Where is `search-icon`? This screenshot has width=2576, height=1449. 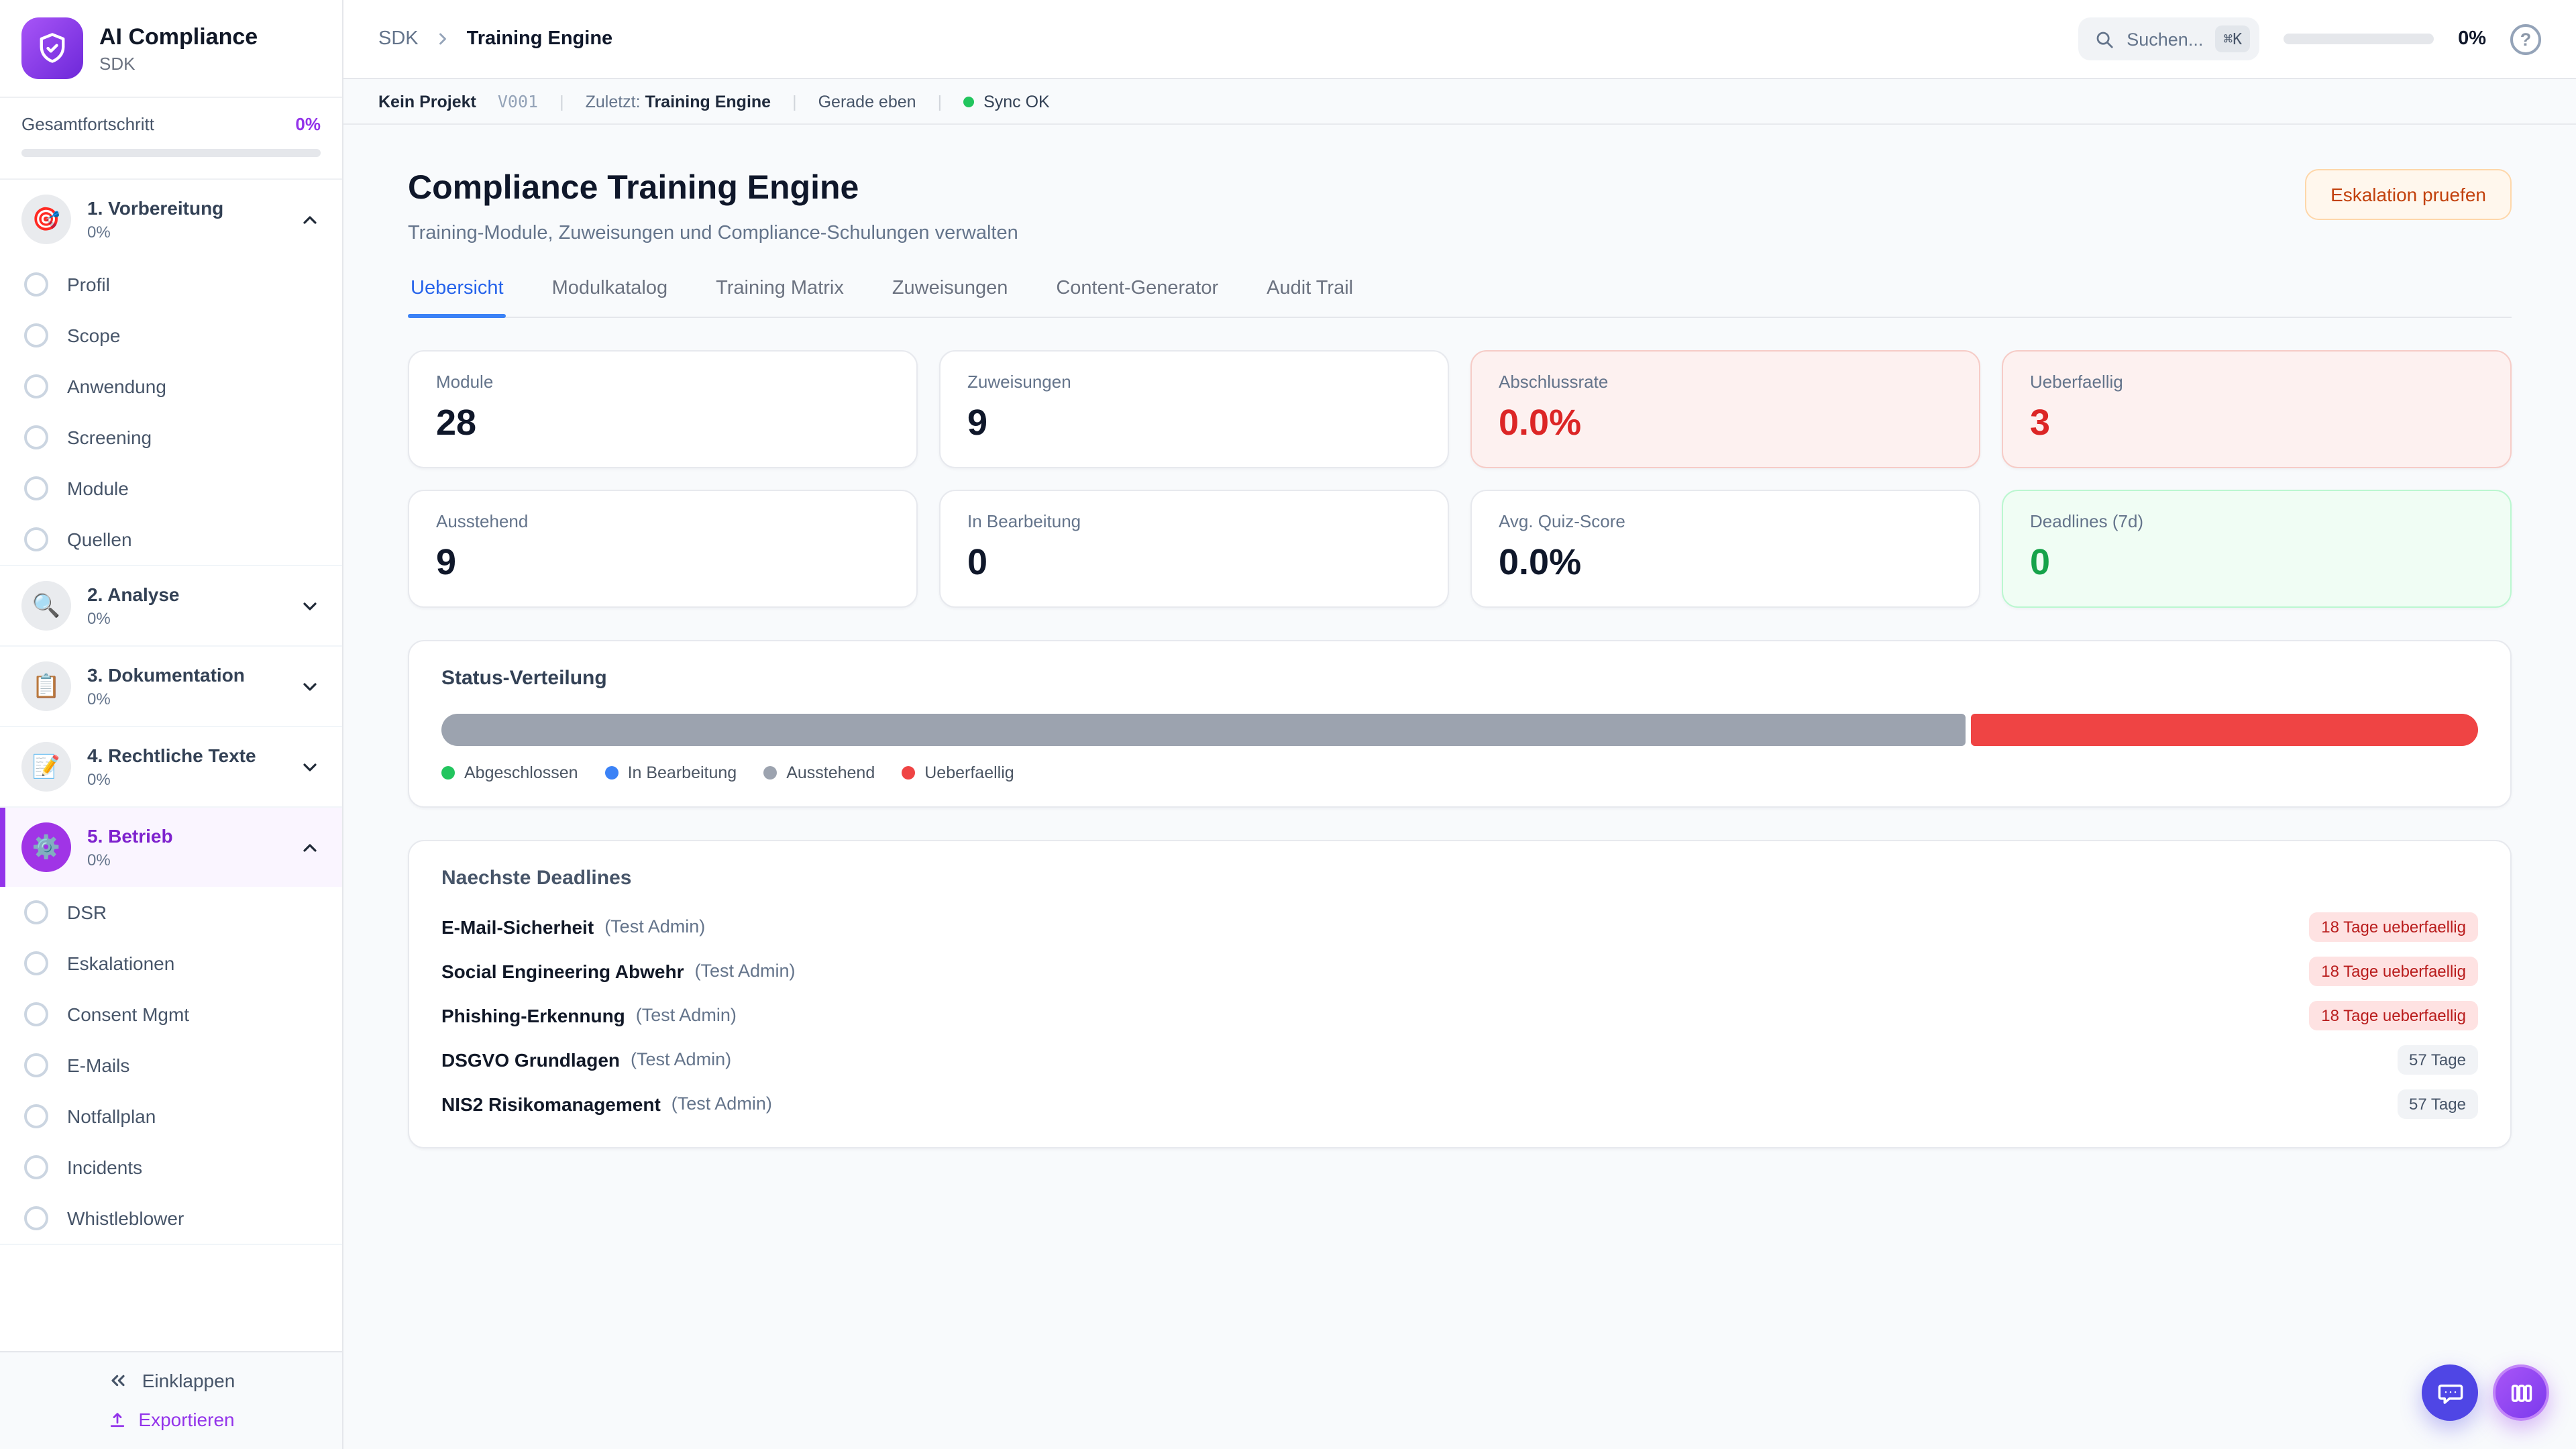 search-icon is located at coordinates (2104, 39).